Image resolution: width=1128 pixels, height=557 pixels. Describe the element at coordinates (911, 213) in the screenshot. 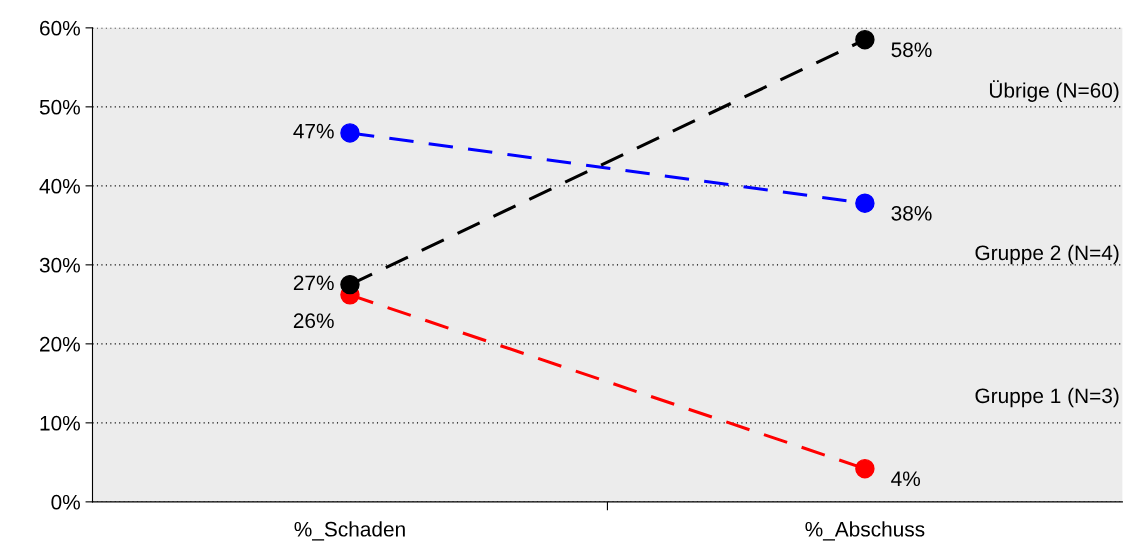

I see `data-label: 38%` at that location.